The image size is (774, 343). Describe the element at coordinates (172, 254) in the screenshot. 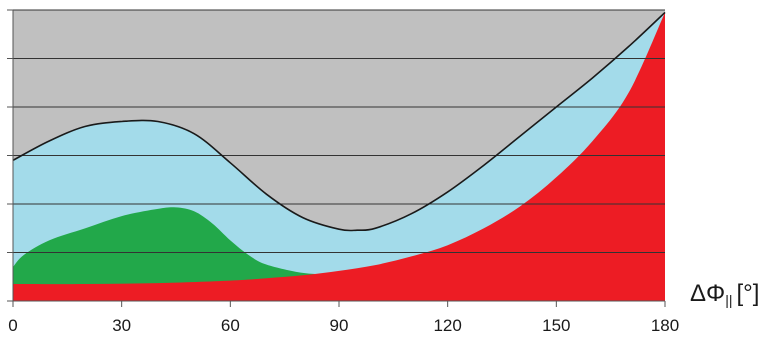

I see `area-band-green` at that location.